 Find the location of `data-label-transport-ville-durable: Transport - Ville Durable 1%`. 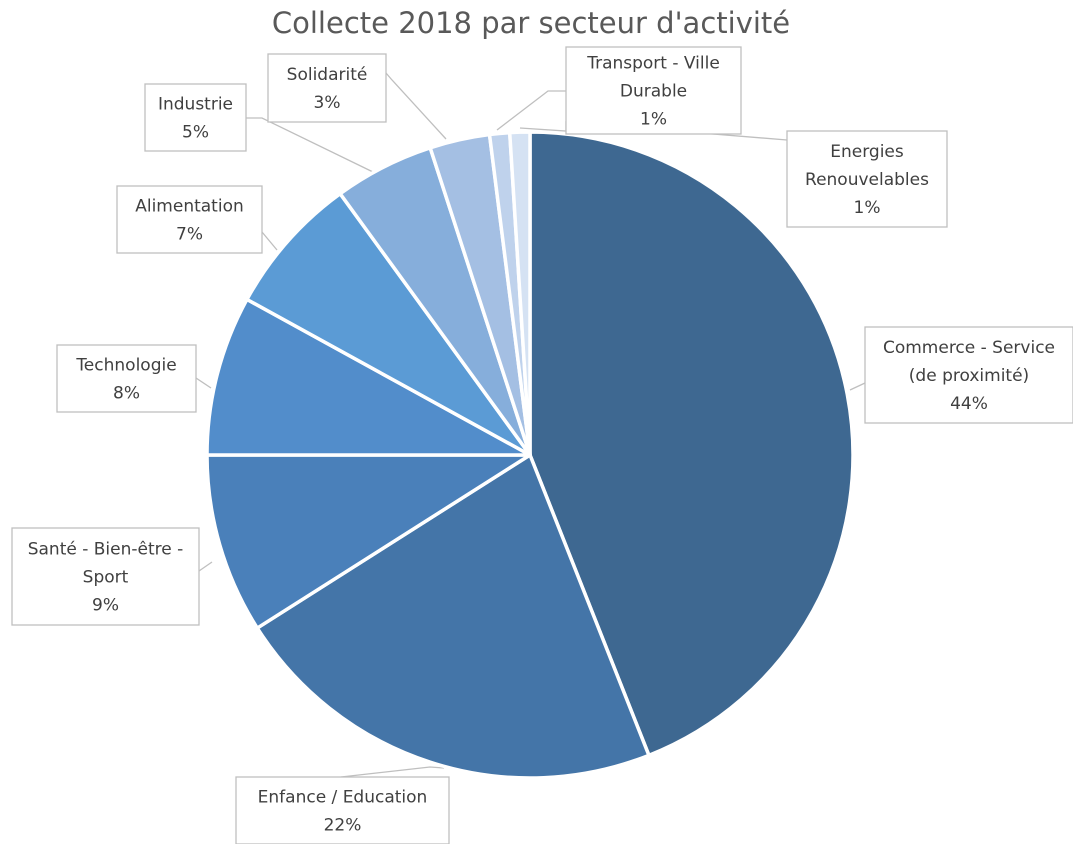

data-label-transport-ville-durable: Transport - Ville Durable 1% is located at coordinates (653, 90).